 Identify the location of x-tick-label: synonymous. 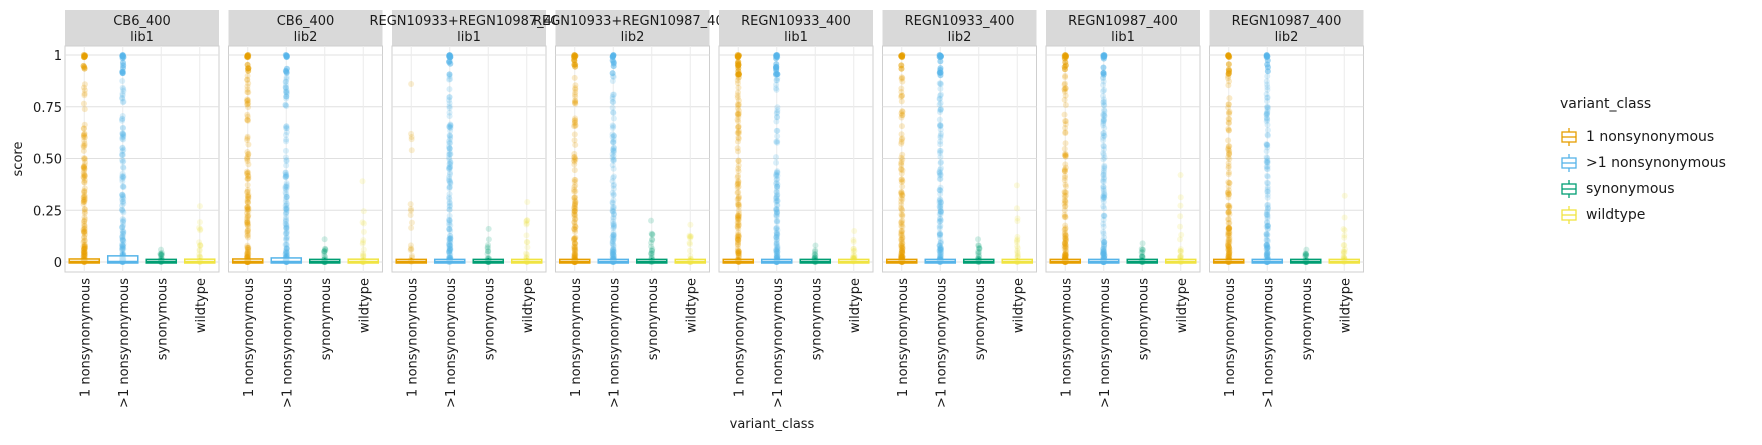
(653, 319).